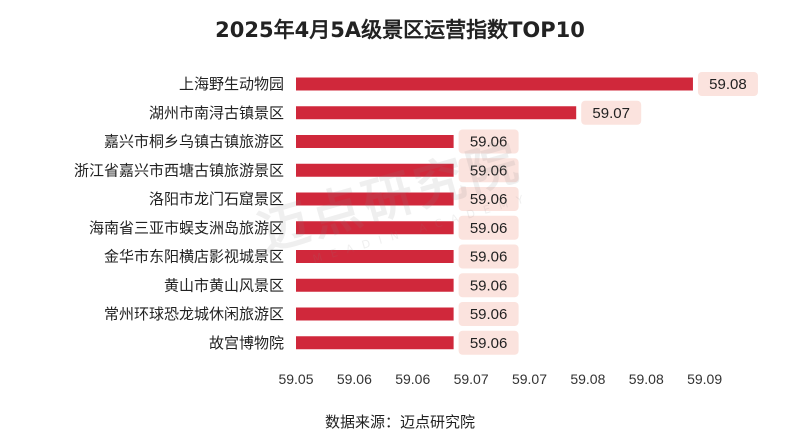 The width and height of the screenshot is (800, 445). Describe the element at coordinates (194, 142) in the screenshot. I see `category-label: 嘉兴市桐乡乌镇古镇旅游区` at that location.